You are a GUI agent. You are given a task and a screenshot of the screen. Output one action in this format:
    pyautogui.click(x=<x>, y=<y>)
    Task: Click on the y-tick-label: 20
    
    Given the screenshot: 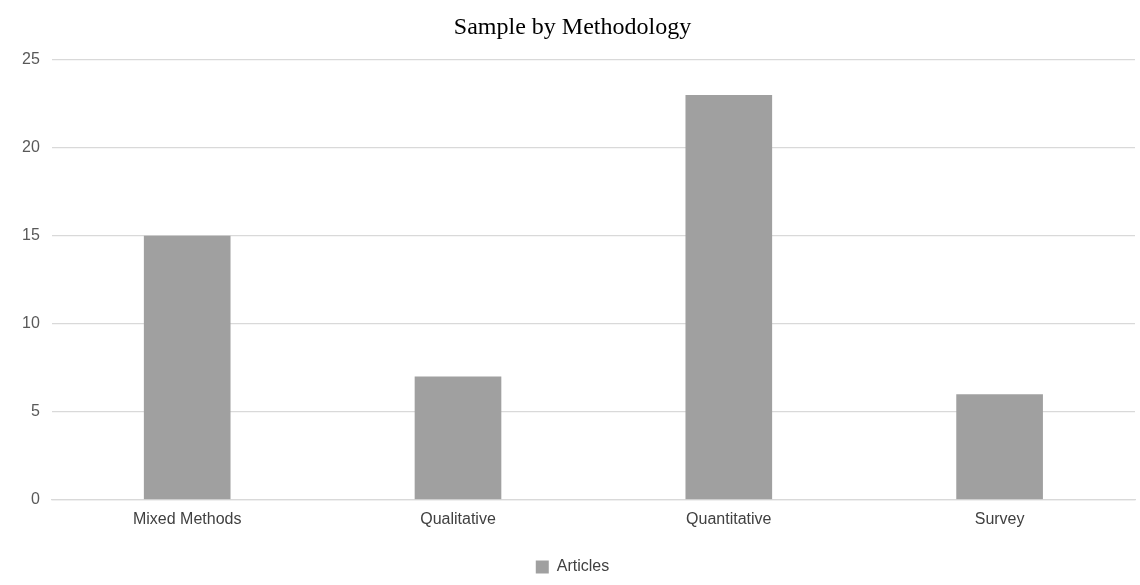 What is the action you would take?
    pyautogui.click(x=31, y=147)
    